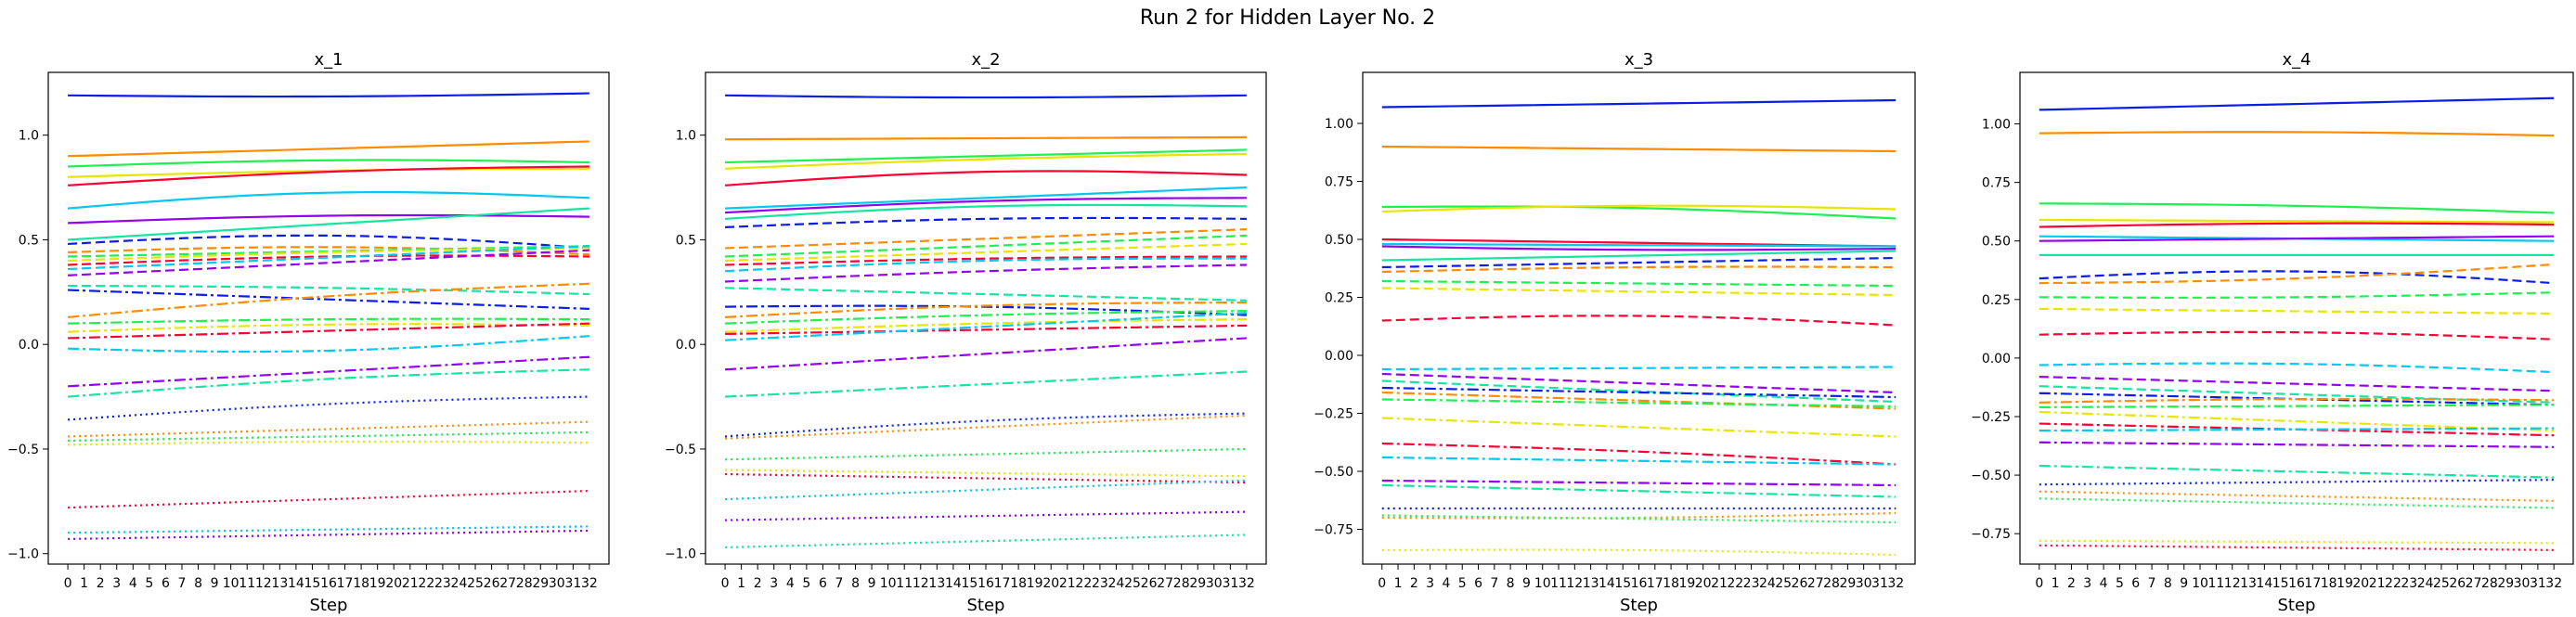 This screenshot has height=617, width=2576. I want to click on y-tick-label: 1.00, so click(1996, 125).